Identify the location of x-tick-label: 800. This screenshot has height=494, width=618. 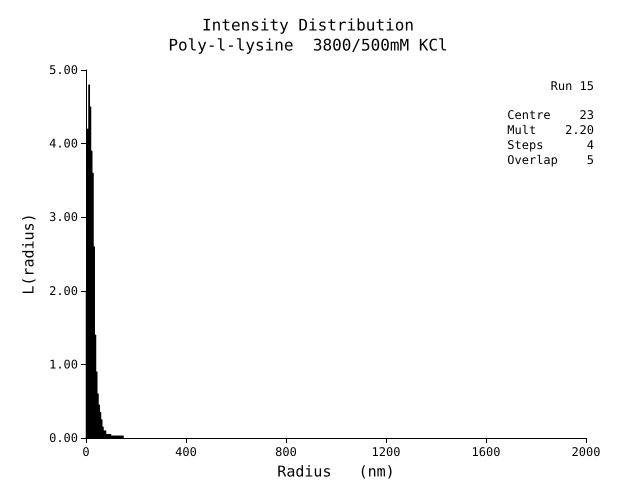
(286, 452).